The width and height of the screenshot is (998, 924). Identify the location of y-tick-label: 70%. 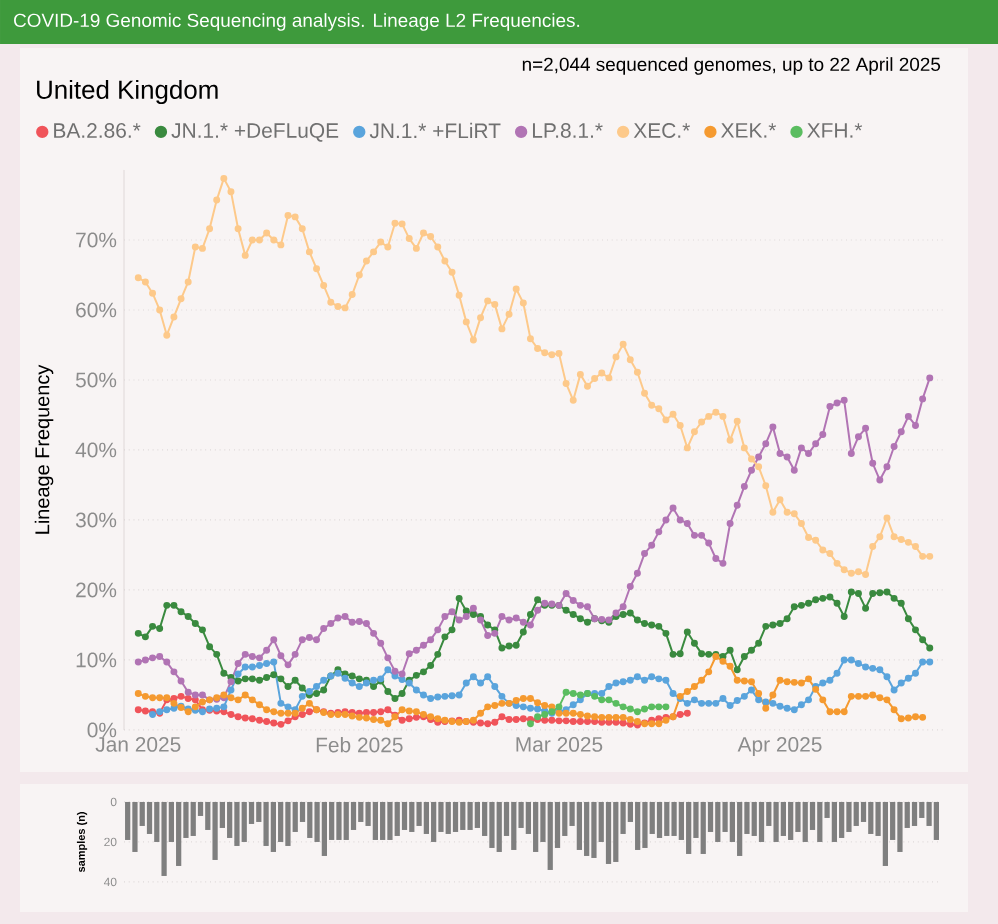
(96, 240).